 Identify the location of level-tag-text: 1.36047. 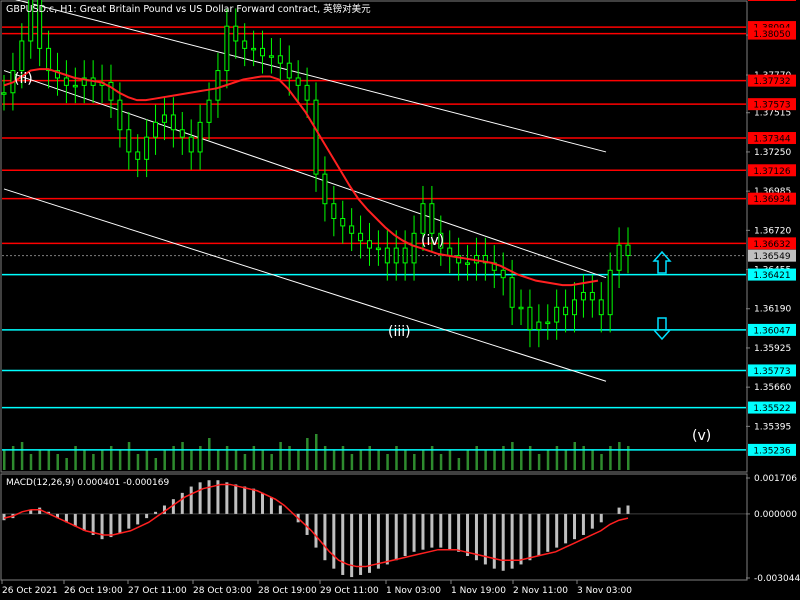
(771, 331).